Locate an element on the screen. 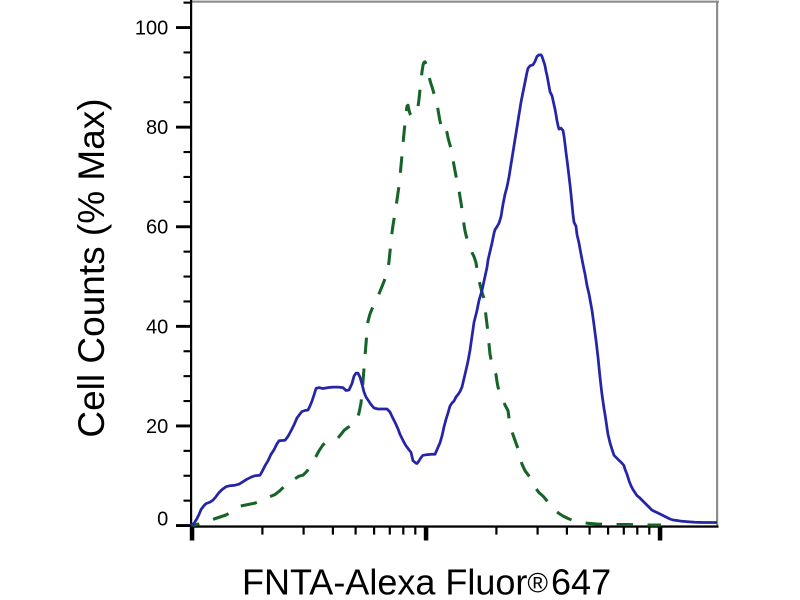 This screenshot has height=600, width=800. svg-text: 0 is located at coordinates (162, 520).